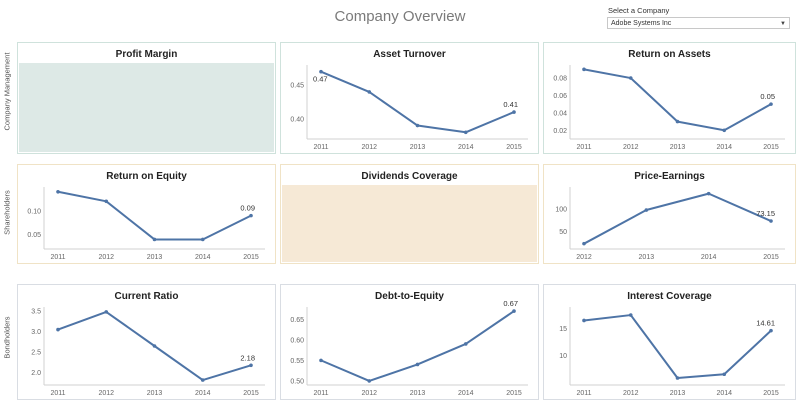 The image size is (800, 404). I want to click on chevron-down-icon: ▼, so click(783, 24).